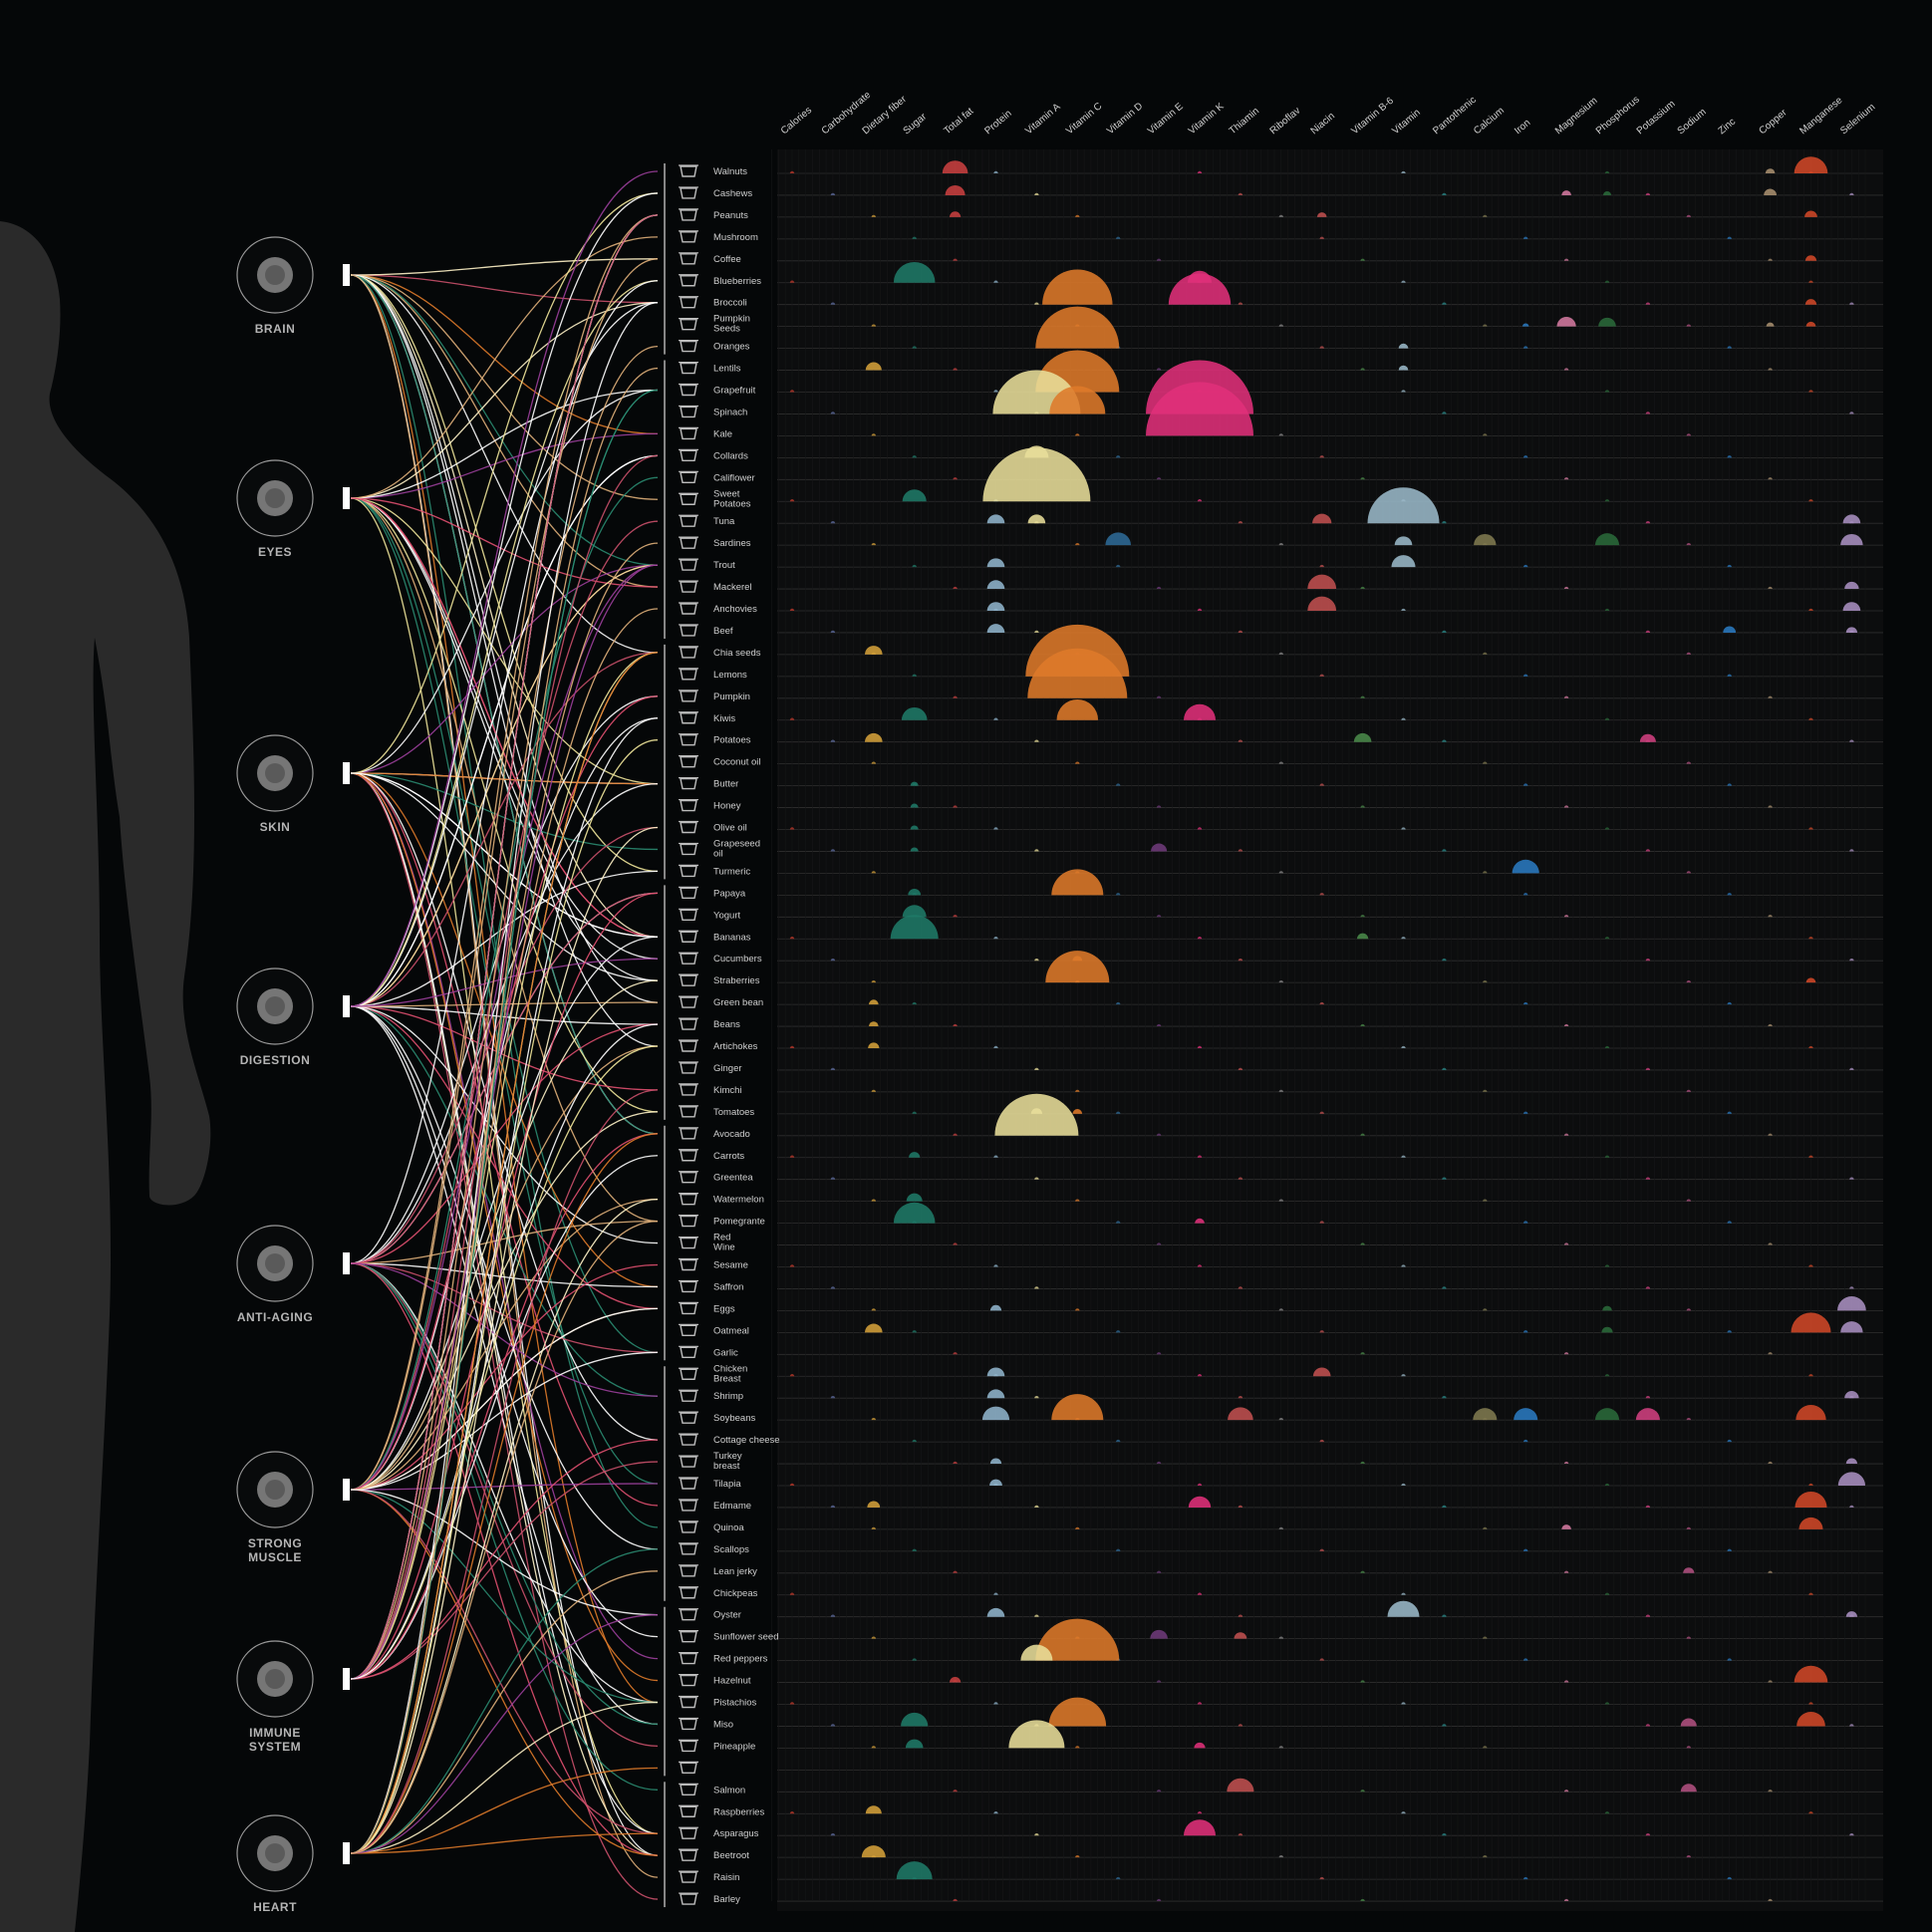  I want to click on brain-icon, so click(275, 275).